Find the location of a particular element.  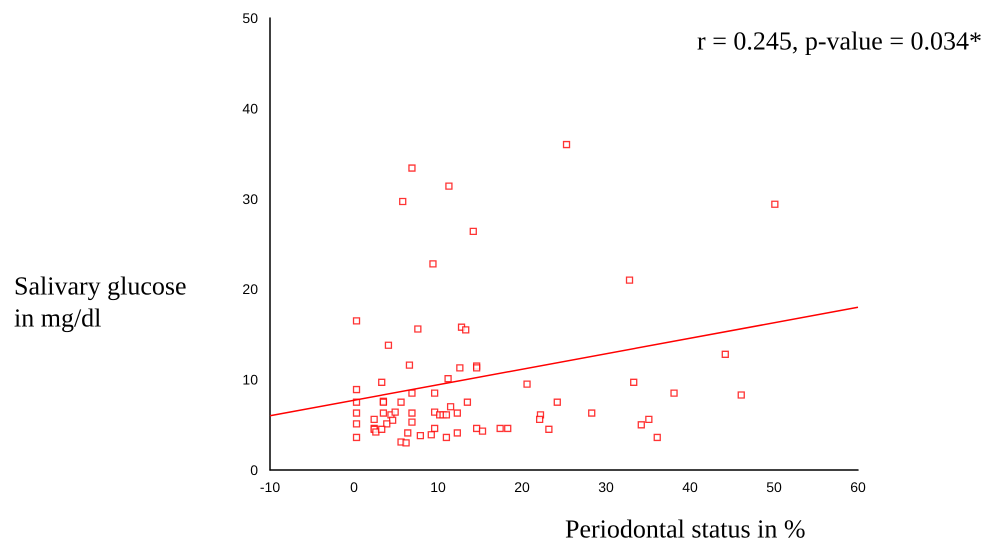

x-tick-label: 20 is located at coordinates (522, 487).